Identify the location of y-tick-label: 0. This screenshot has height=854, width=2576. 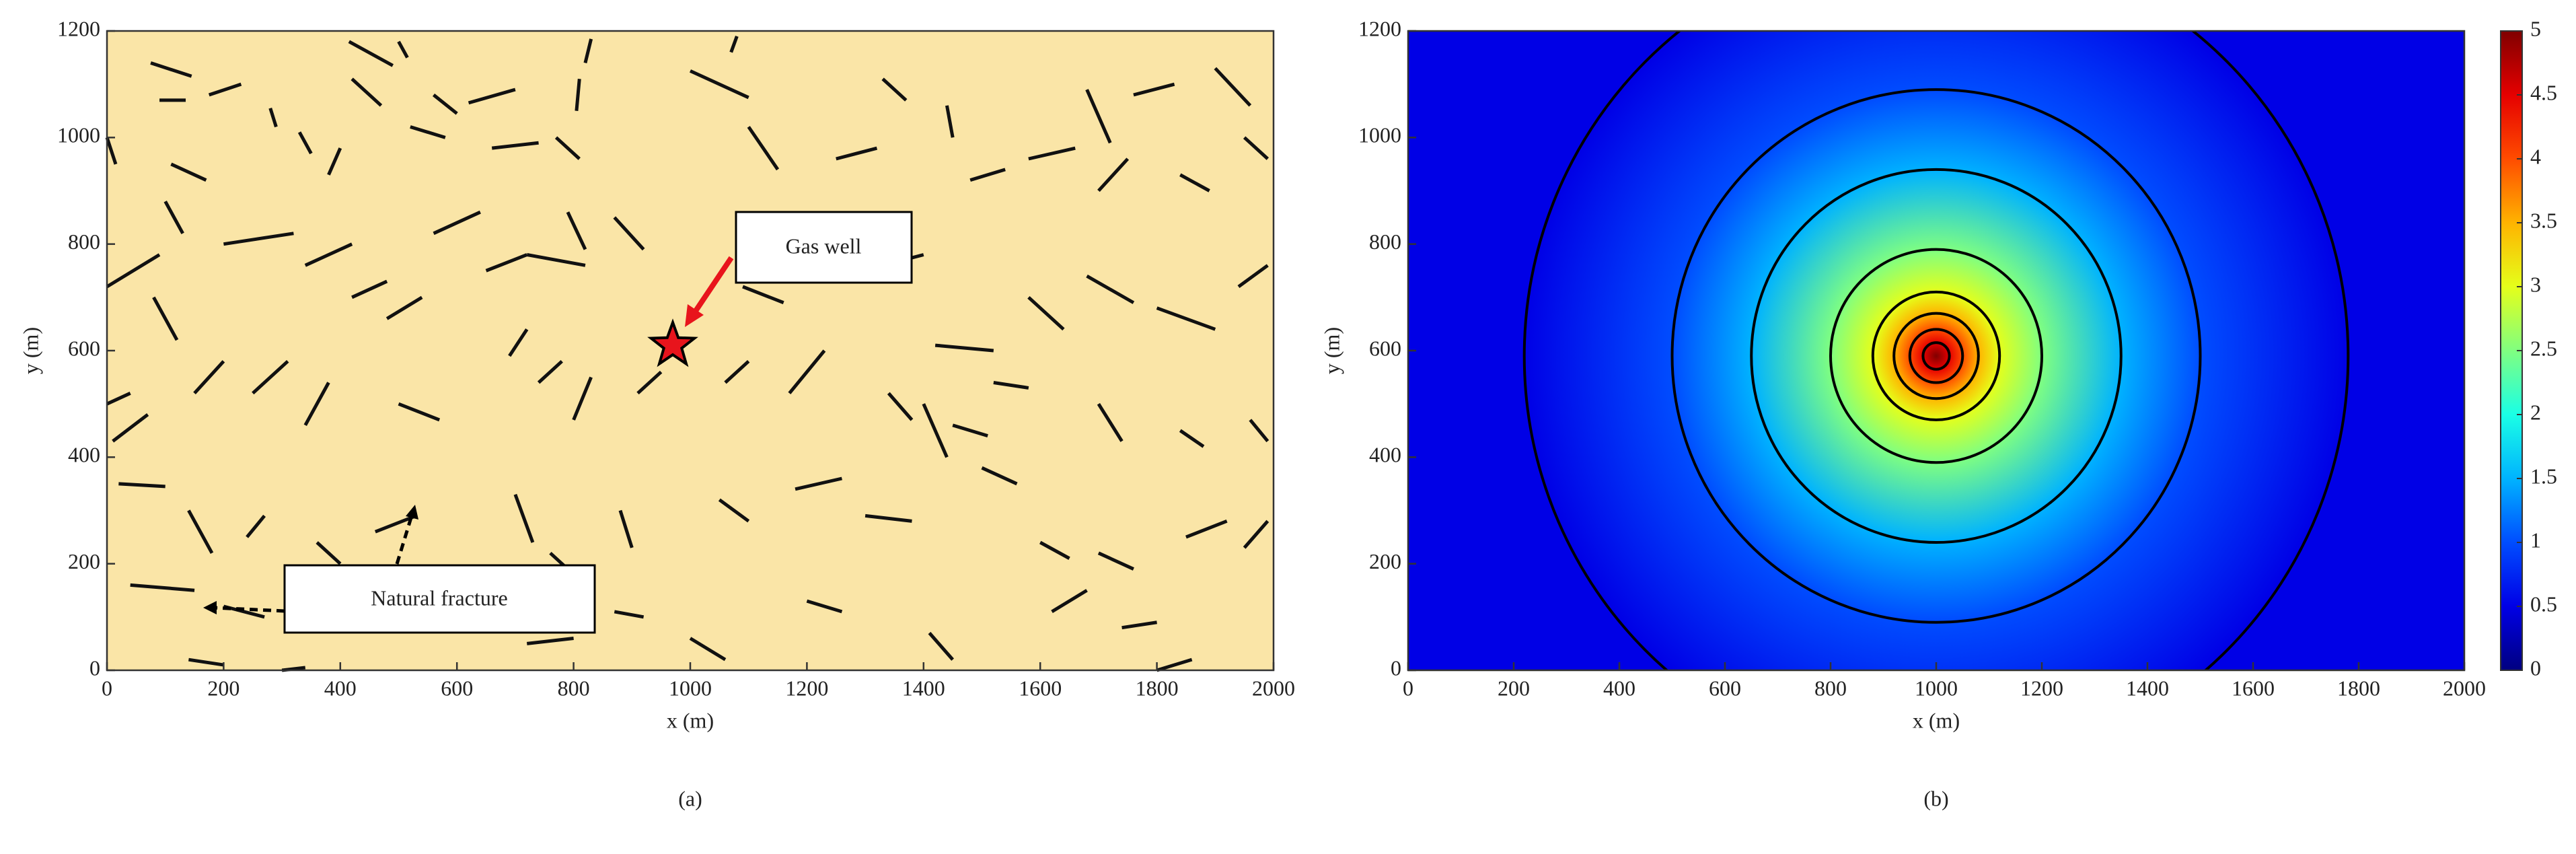
(1396, 667).